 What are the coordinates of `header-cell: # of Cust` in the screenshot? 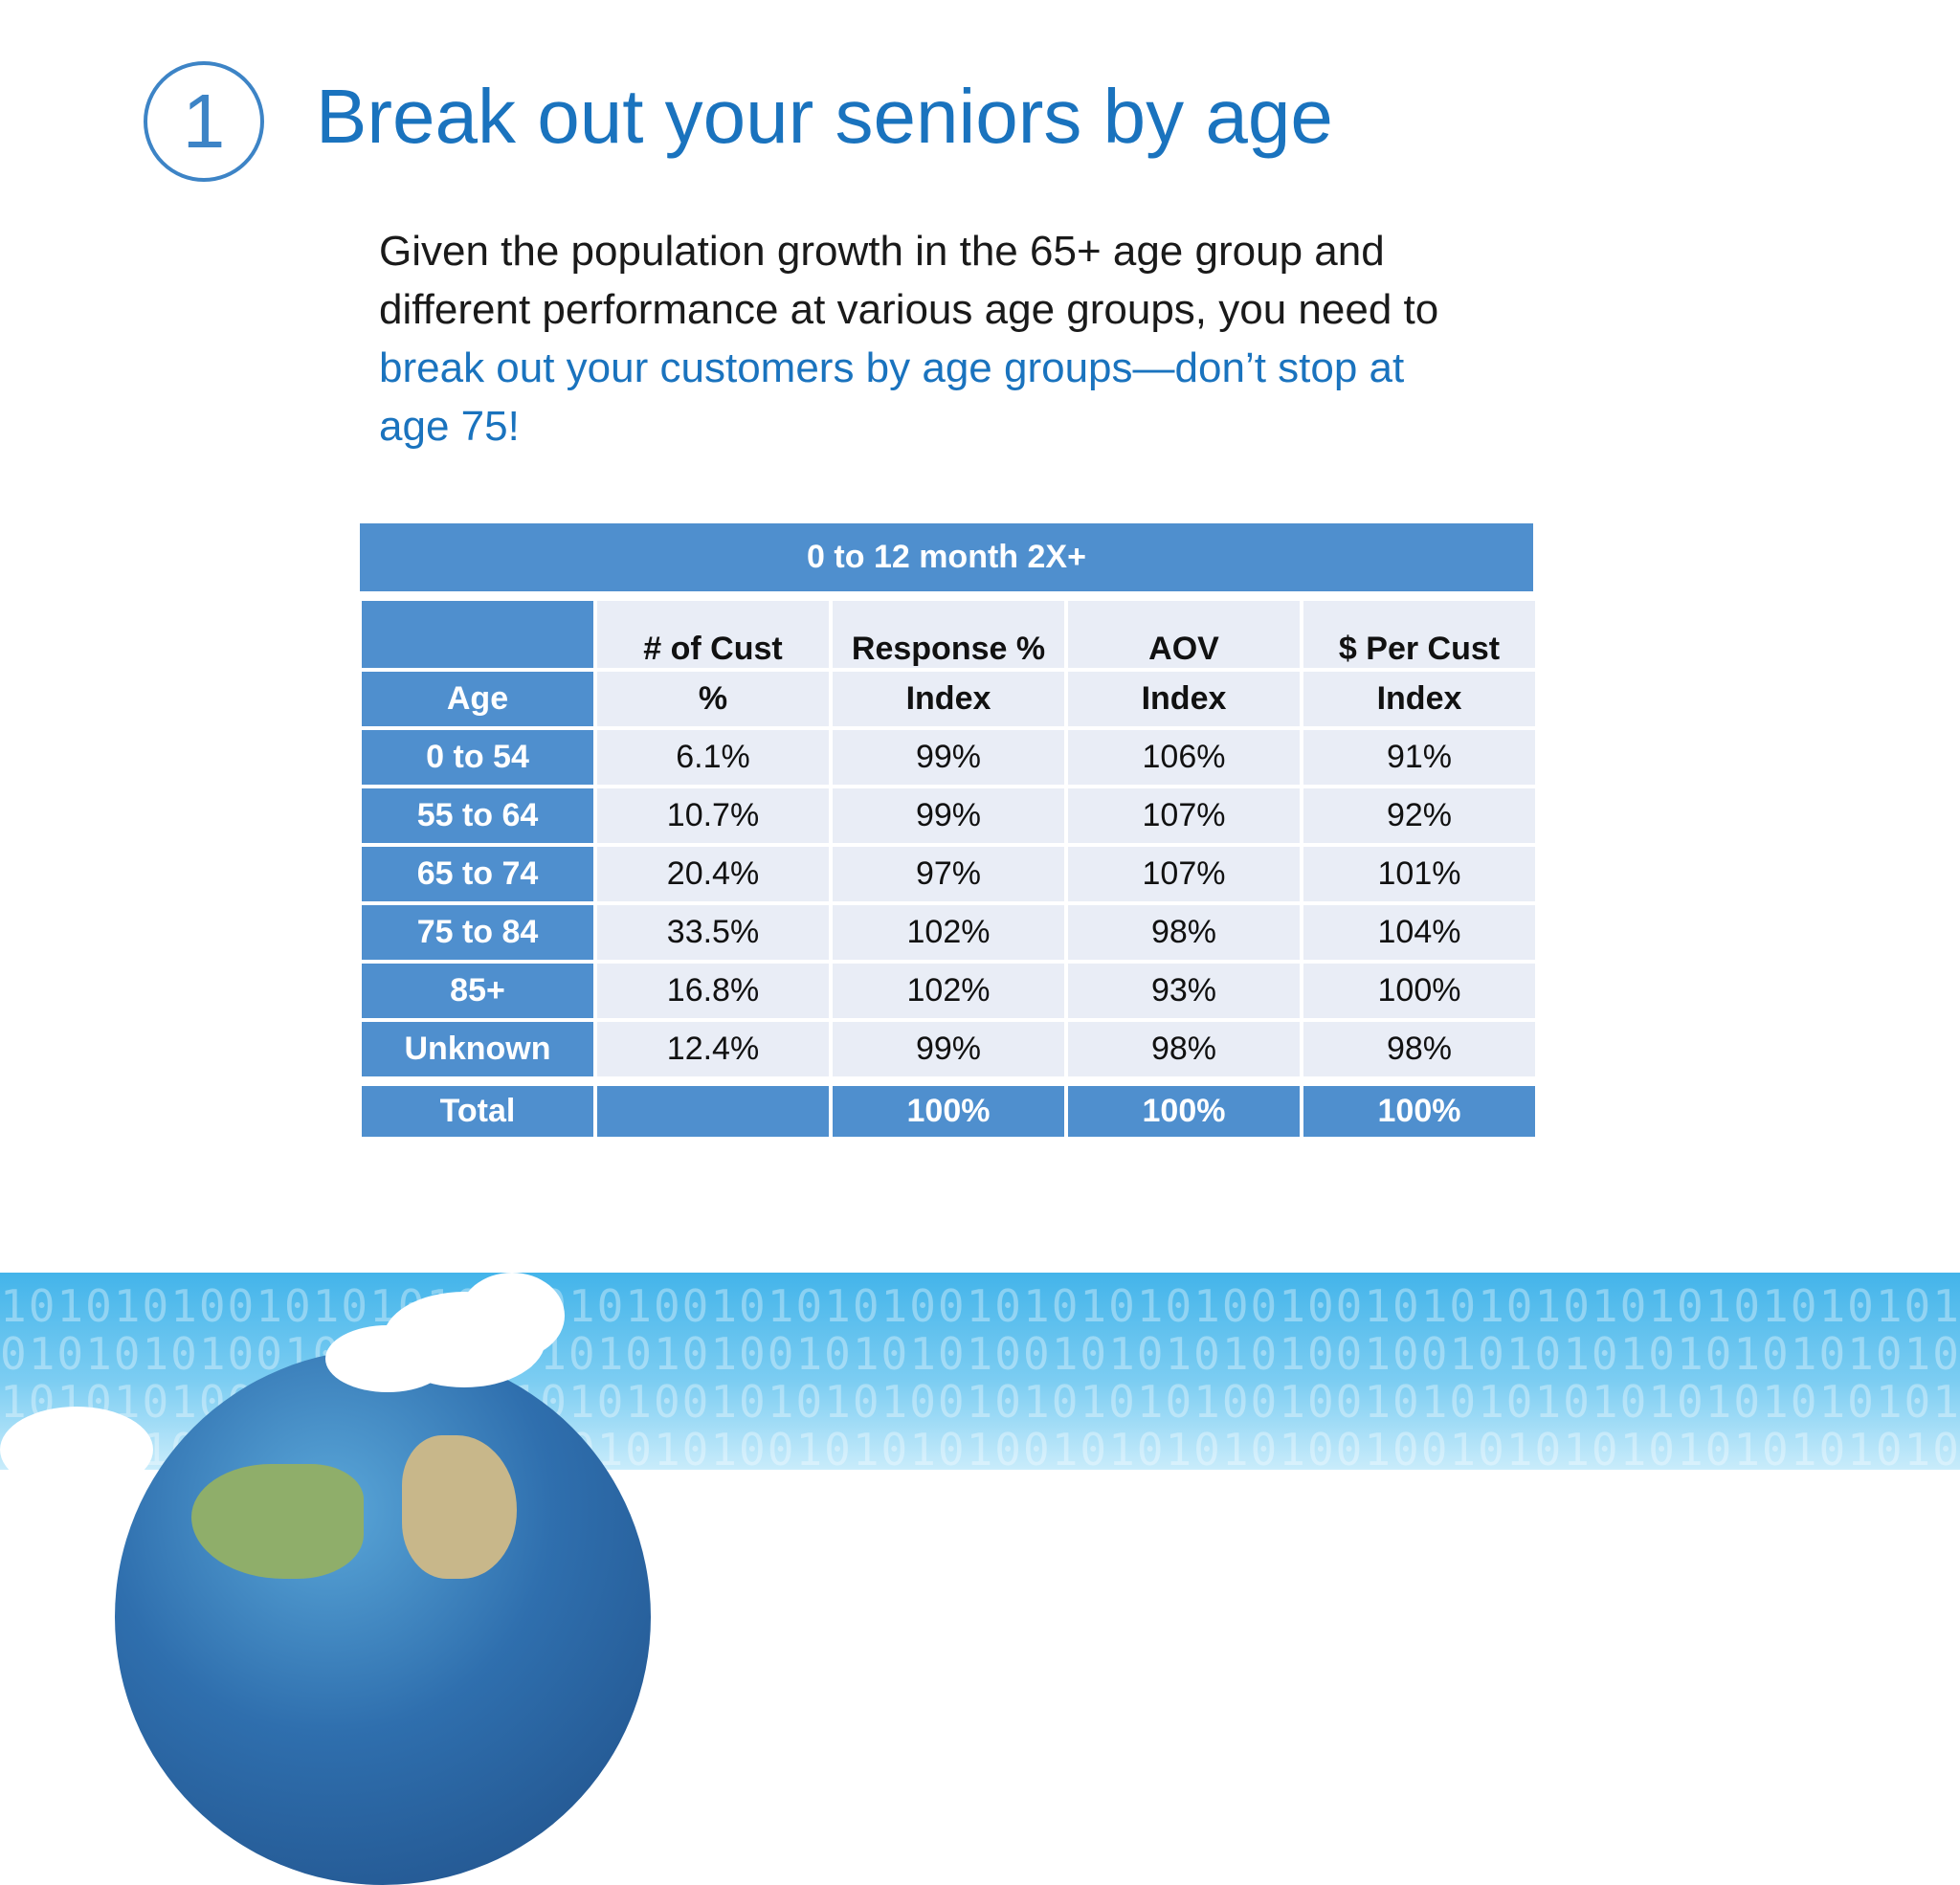 It's located at (713, 634).